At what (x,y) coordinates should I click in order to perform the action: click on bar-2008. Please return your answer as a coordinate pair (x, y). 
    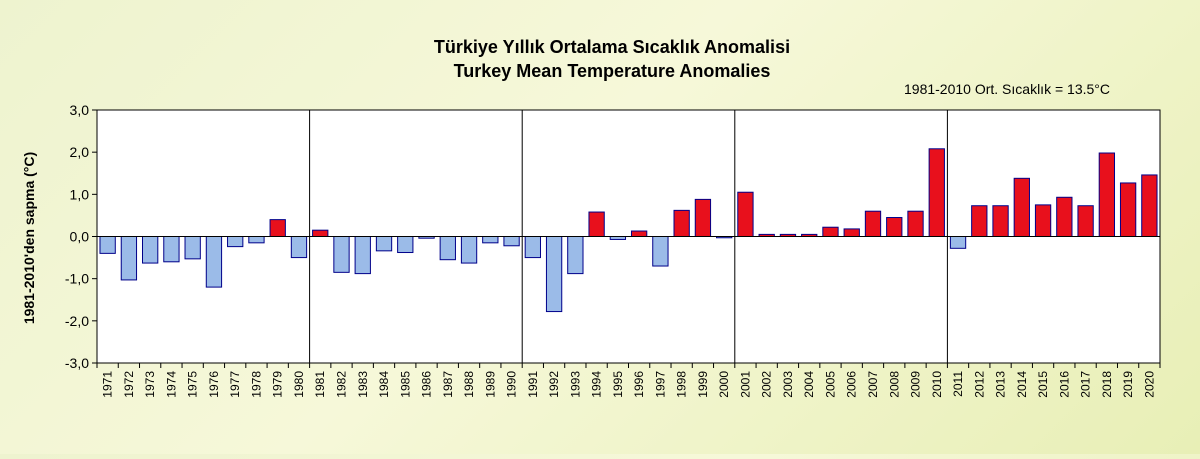
    Looking at the image, I should click on (894, 227).